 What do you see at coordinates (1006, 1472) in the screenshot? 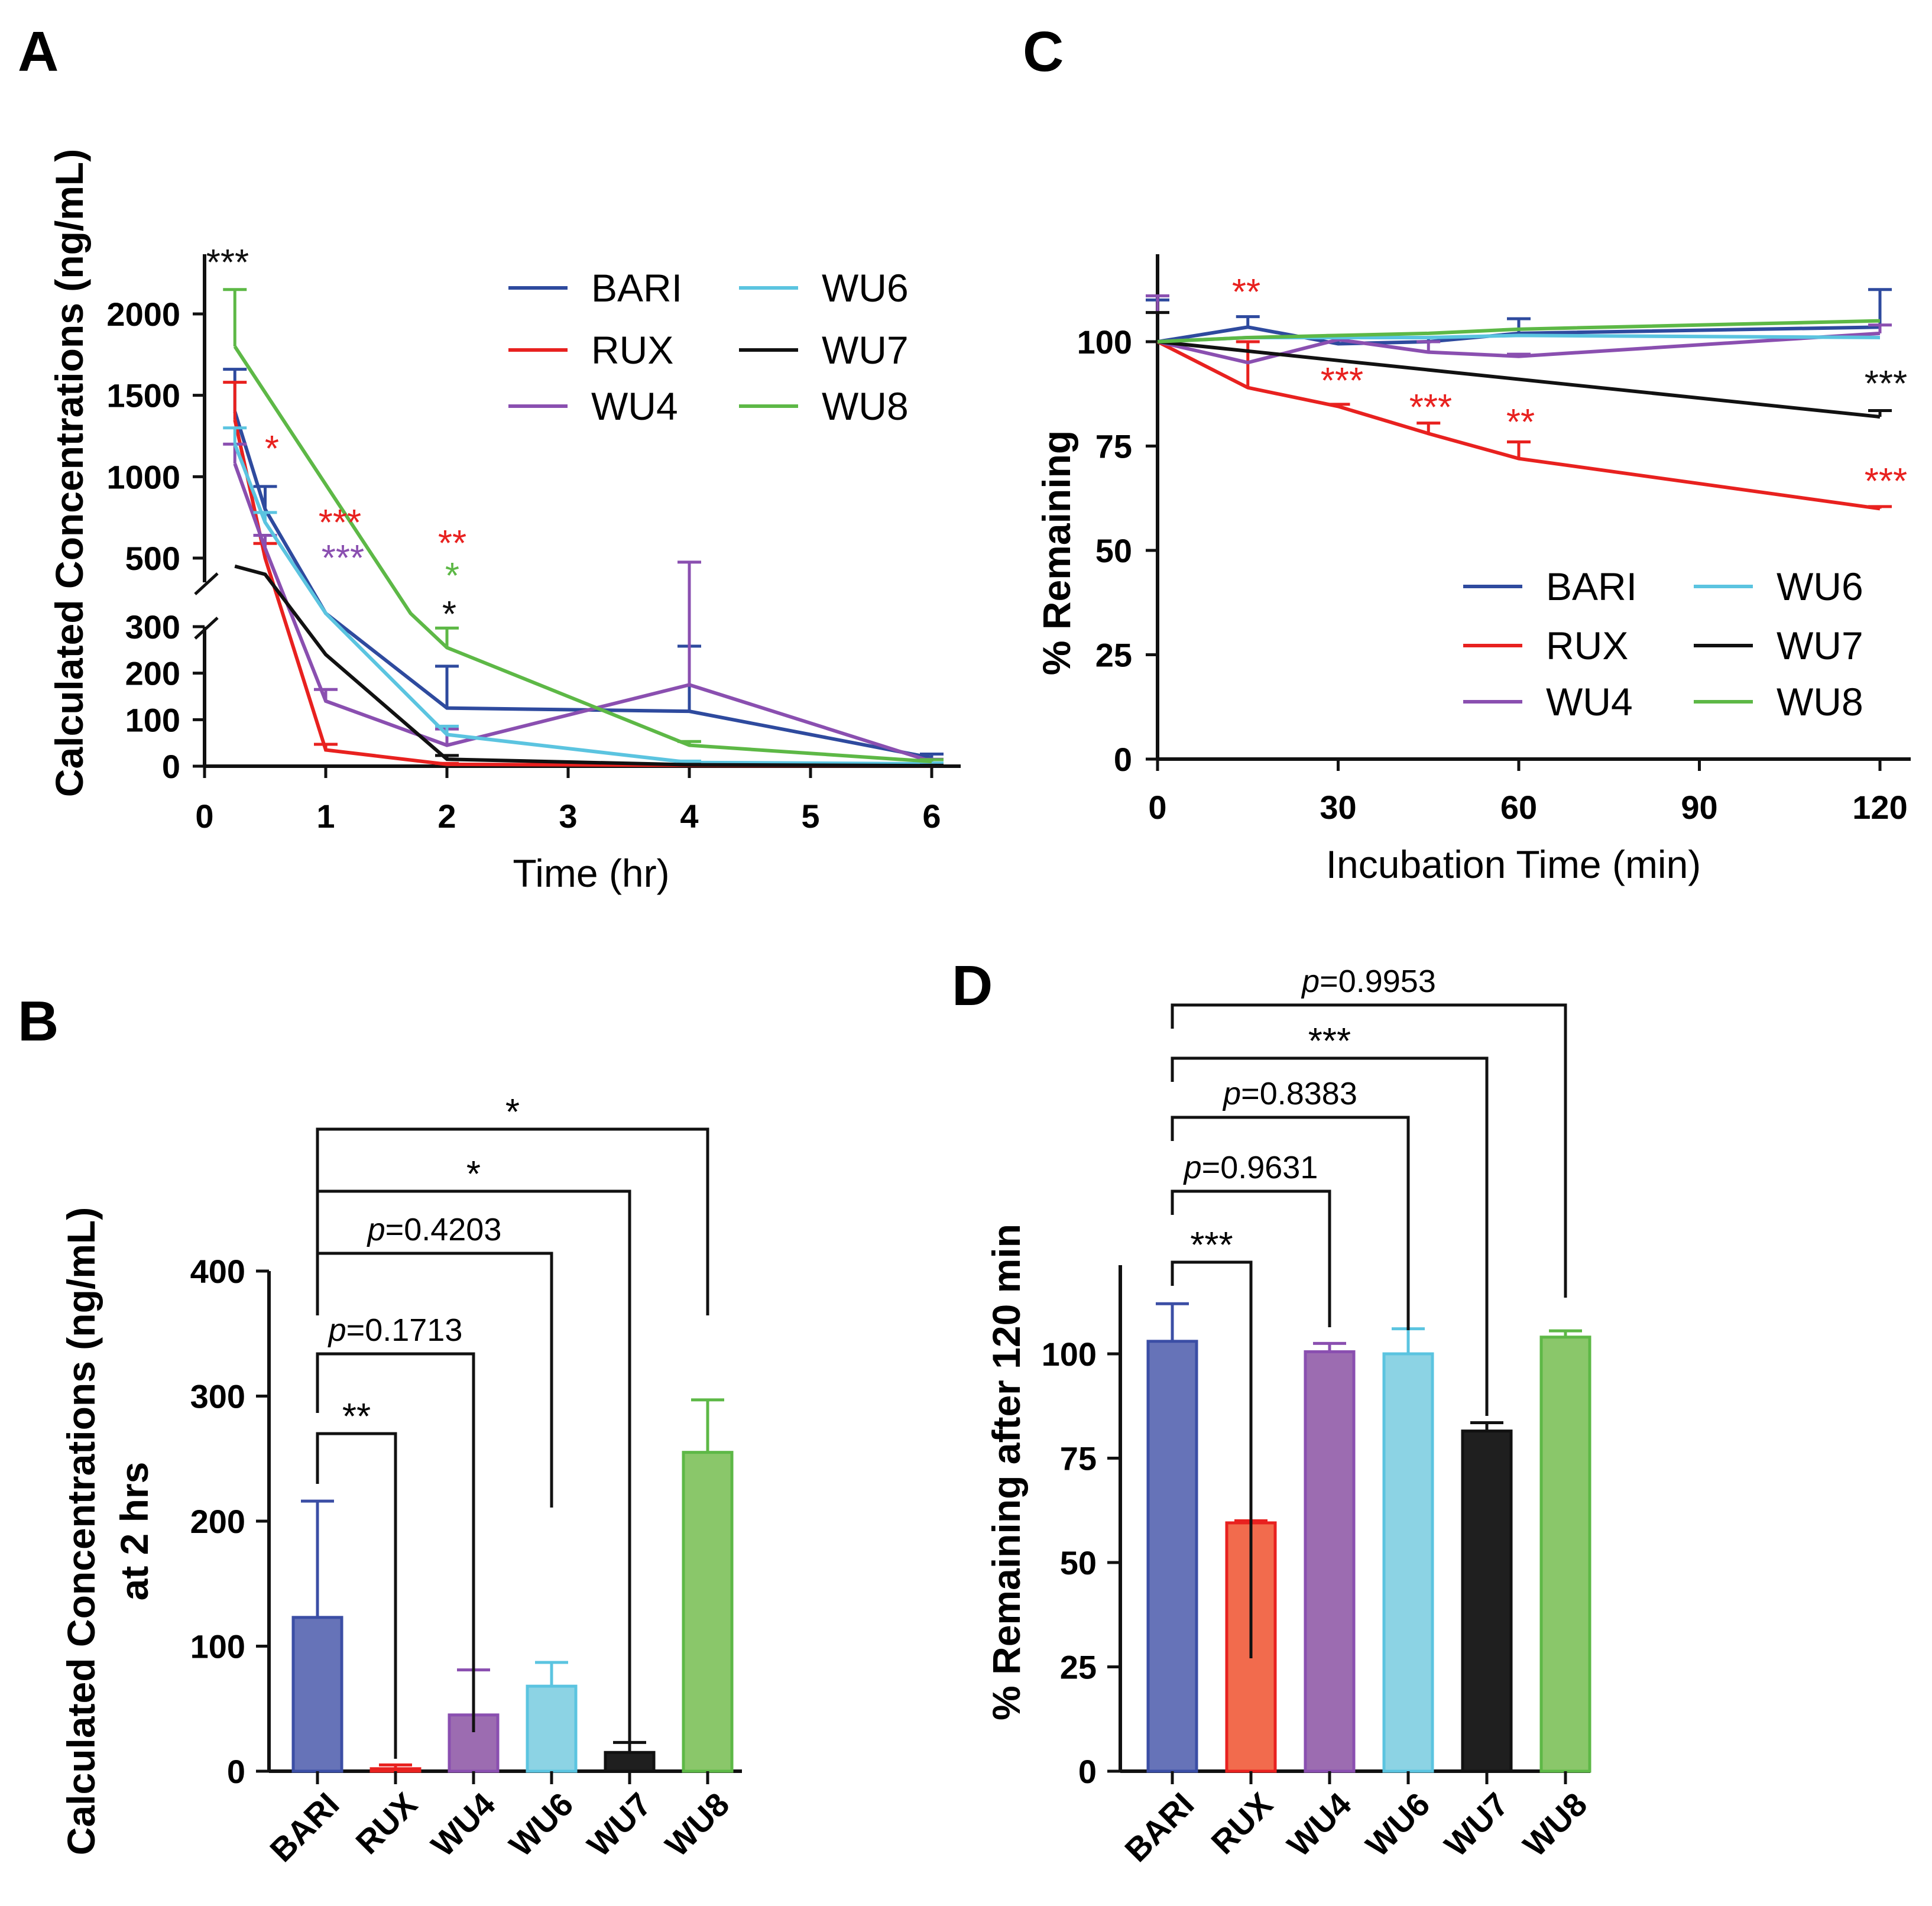
I see `y-axis-title: % Remaining after 120 min` at bounding box center [1006, 1472].